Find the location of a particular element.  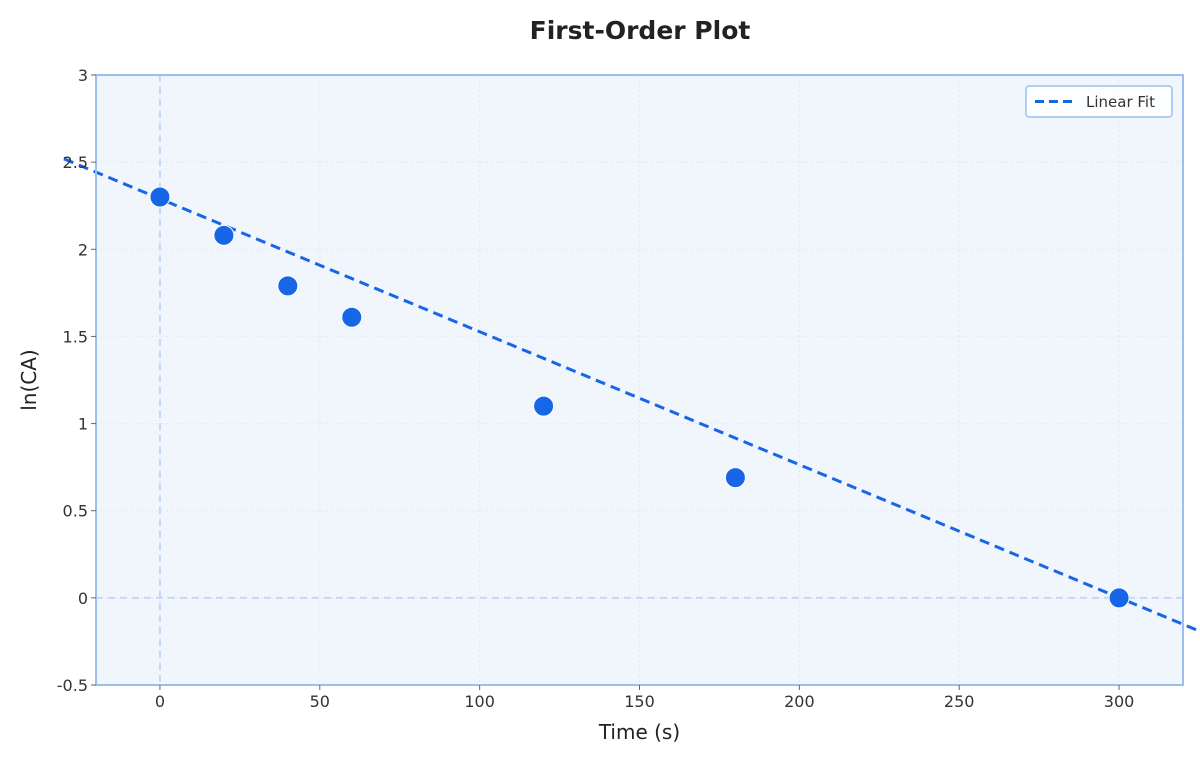

x-tick-label: 250 is located at coordinates (959, 701).